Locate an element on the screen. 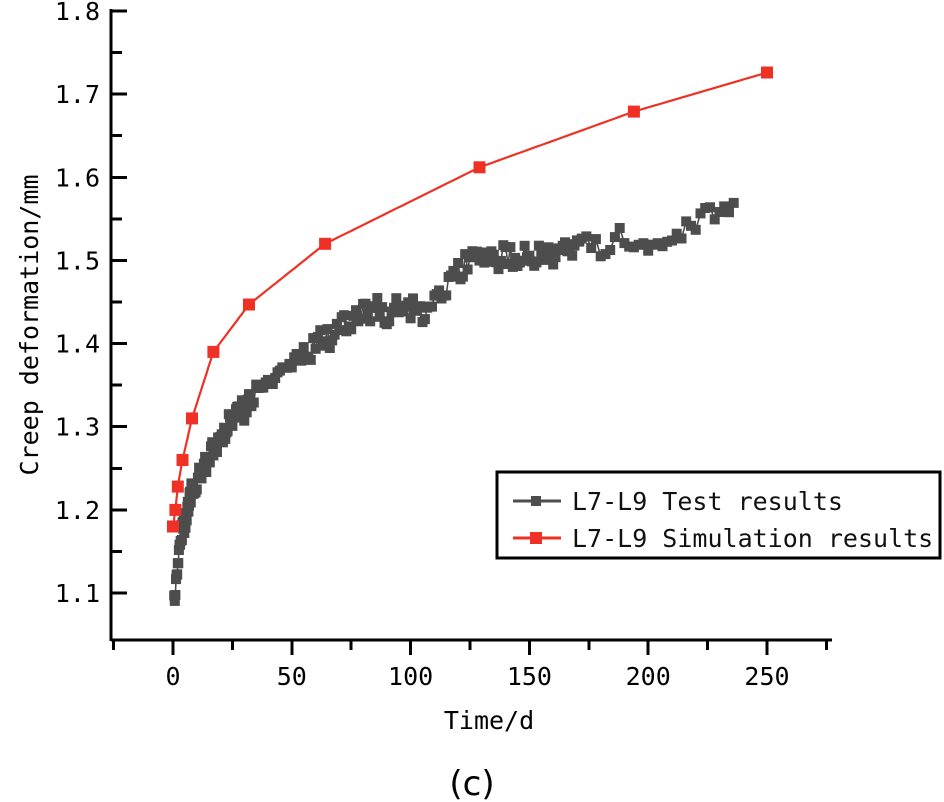  y-tick-label: 1.3 is located at coordinates (77, 427).